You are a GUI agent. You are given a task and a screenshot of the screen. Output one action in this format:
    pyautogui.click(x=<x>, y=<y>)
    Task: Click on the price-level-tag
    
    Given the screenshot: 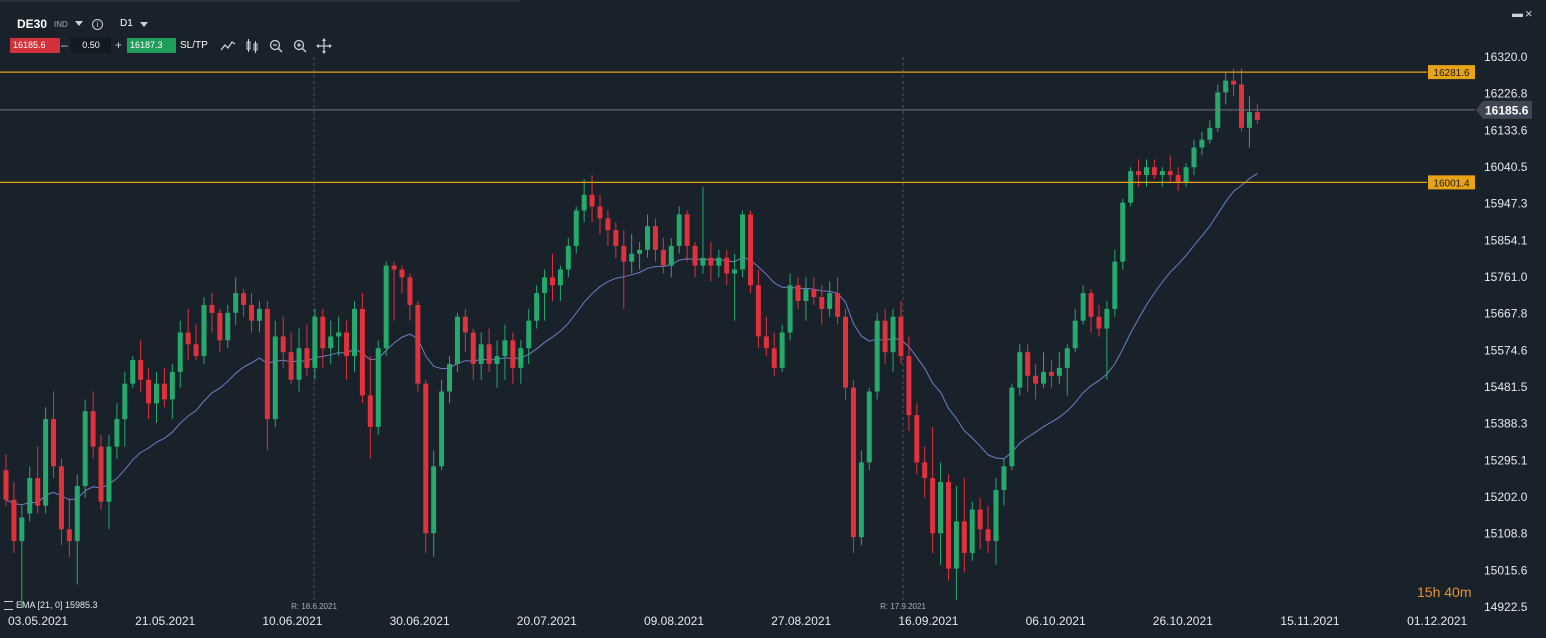 What is the action you would take?
    pyautogui.click(x=1451, y=182)
    